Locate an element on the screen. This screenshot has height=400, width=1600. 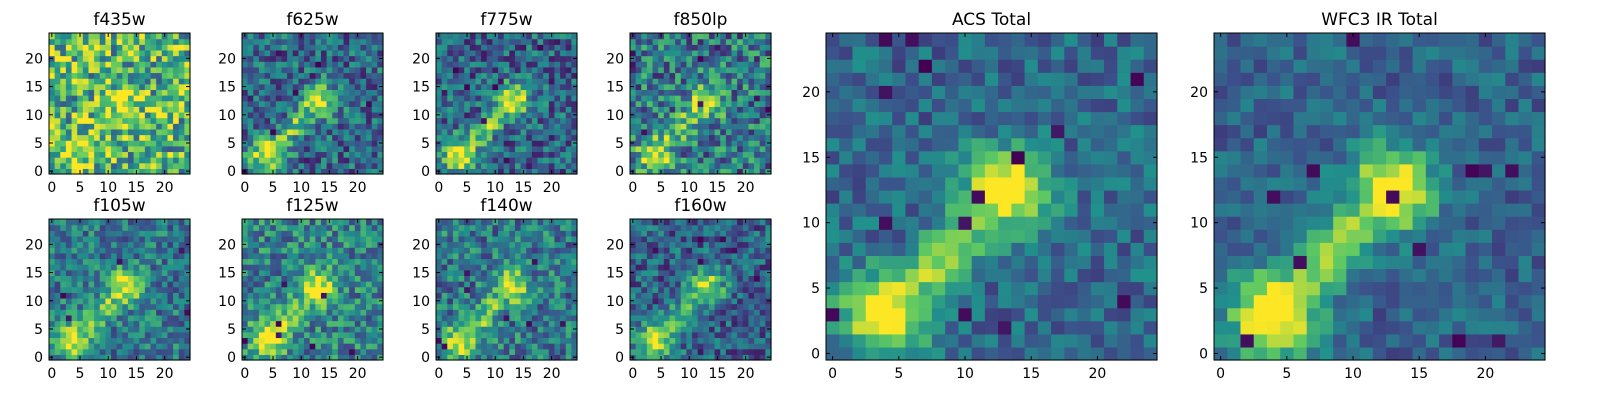
y-tick-label: 20 is located at coordinates (227, 245).